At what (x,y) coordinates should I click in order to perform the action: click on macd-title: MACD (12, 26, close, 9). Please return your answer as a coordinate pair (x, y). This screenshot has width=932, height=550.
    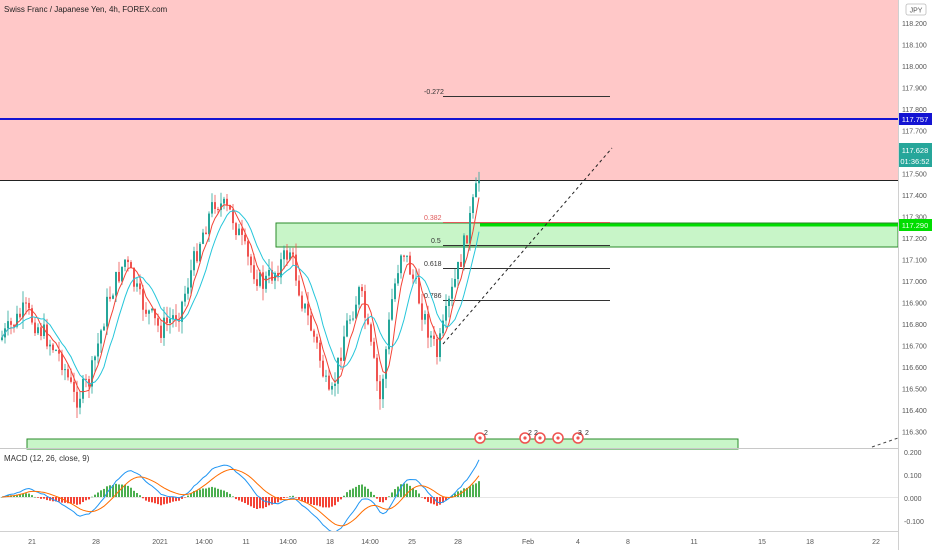
    Looking at the image, I should click on (47, 458).